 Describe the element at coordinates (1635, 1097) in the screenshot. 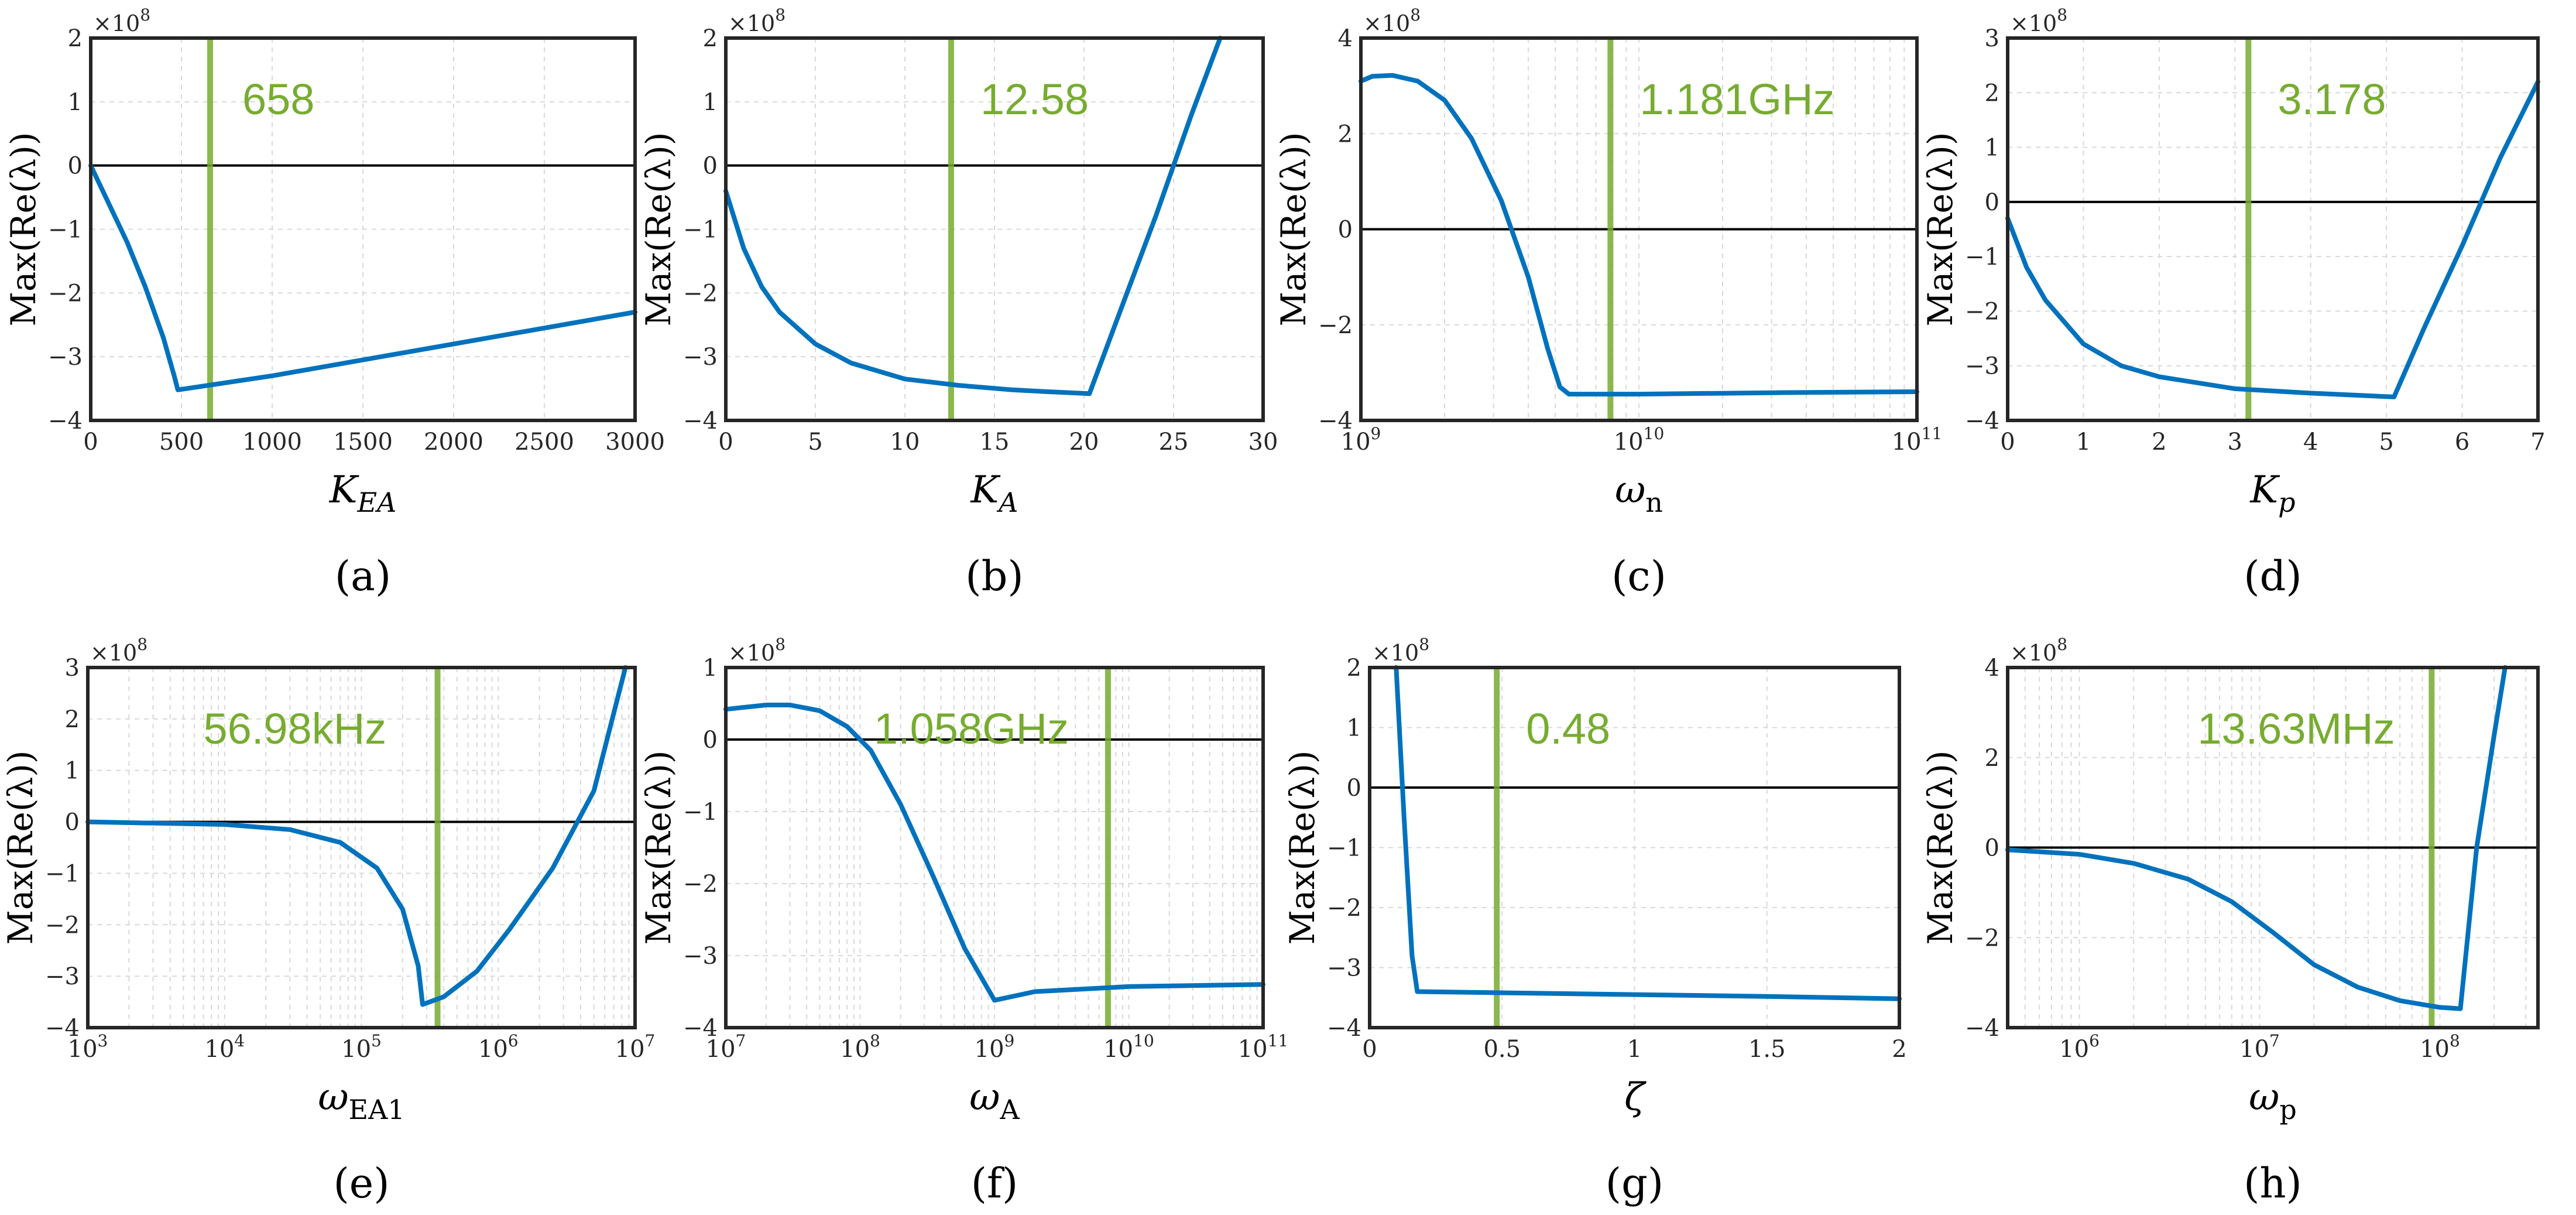

I see `x-axis-label: ζ` at that location.